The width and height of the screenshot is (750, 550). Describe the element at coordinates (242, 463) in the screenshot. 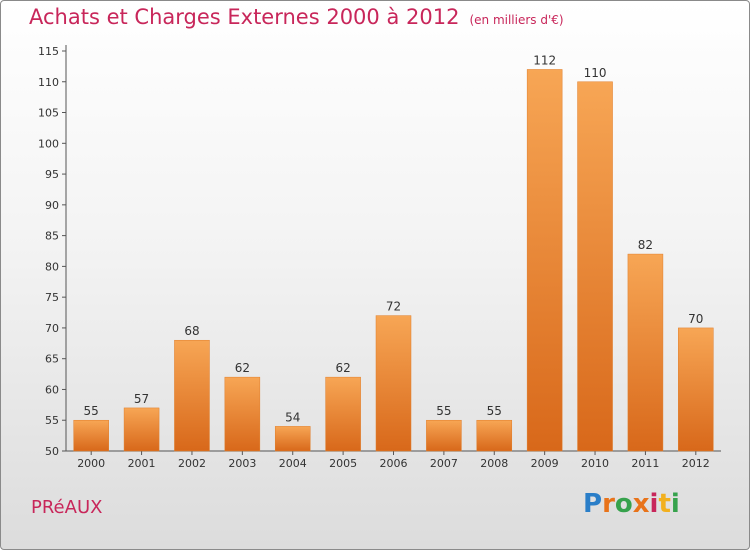

I see `x-tick-label: 2003` at that location.